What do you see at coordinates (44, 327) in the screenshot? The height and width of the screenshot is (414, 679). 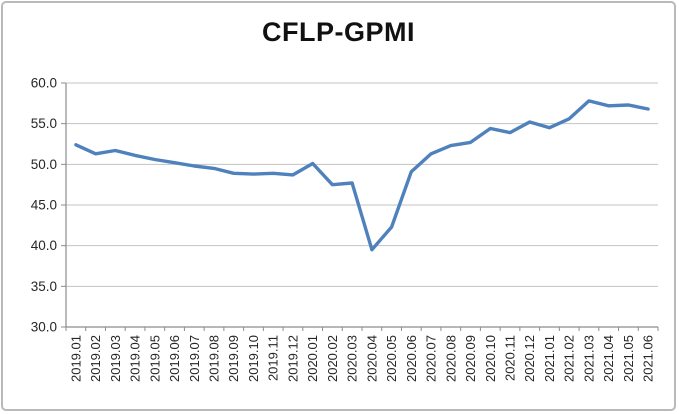 I see `y-tick-label: 30.0` at bounding box center [44, 327].